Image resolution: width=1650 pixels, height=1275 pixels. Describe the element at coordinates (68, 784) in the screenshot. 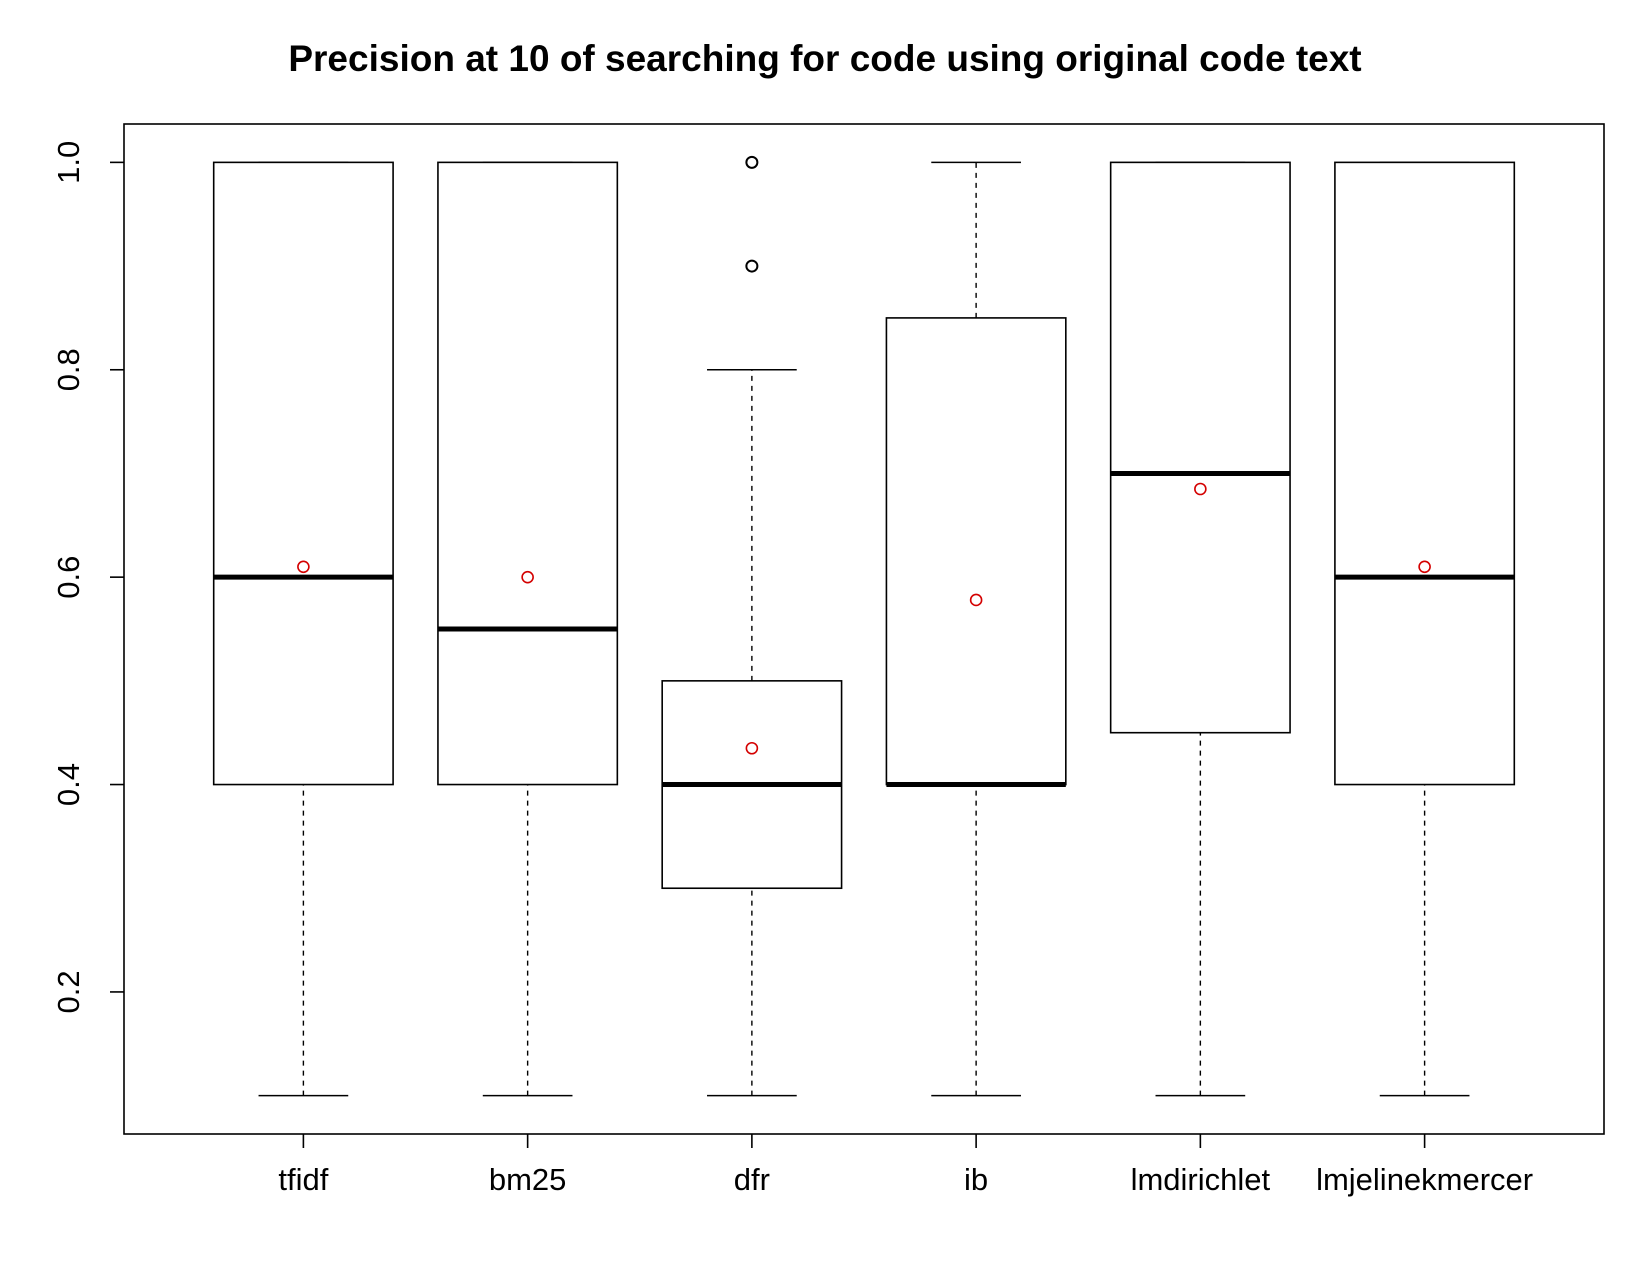

I see `y-tick-label: 0.4` at that location.